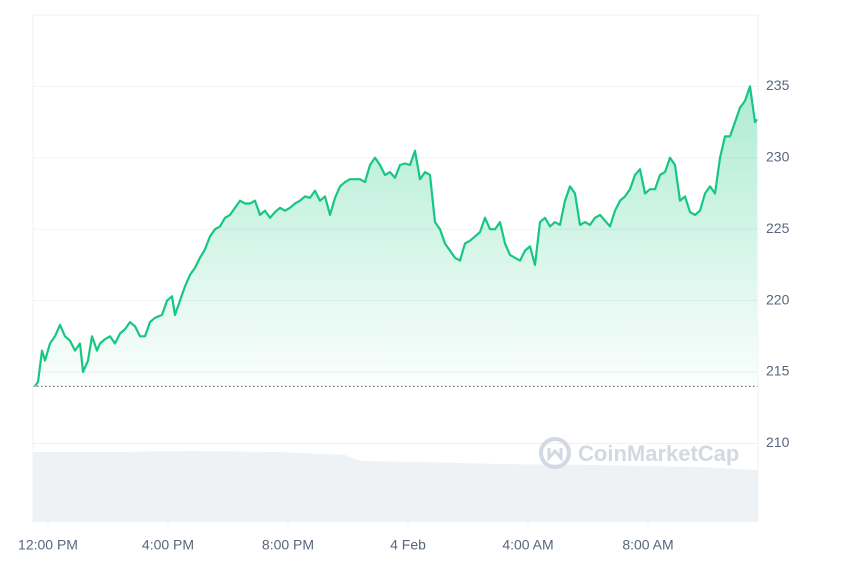  I want to click on x-tick-label: 8:00 PM, so click(288, 545).